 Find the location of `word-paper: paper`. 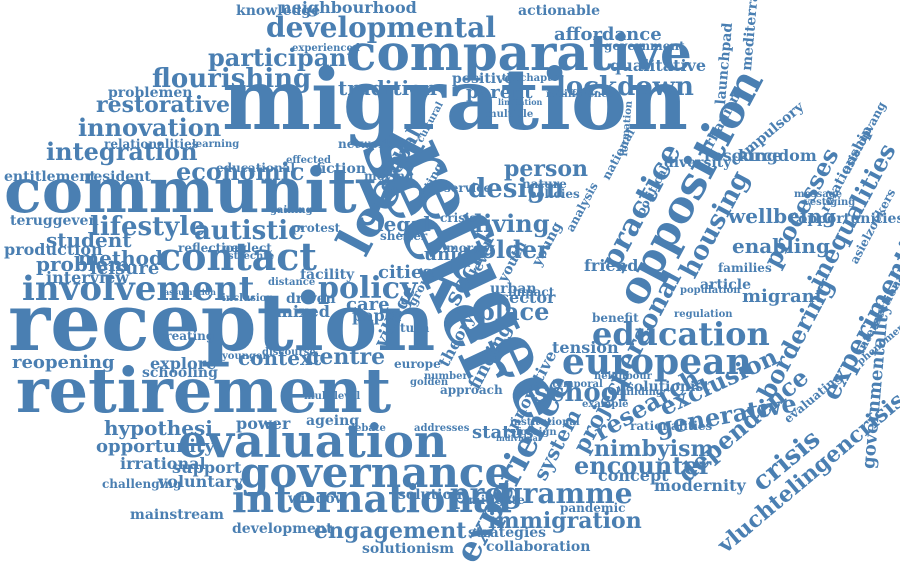

word-paper: paper is located at coordinates (378, 315).